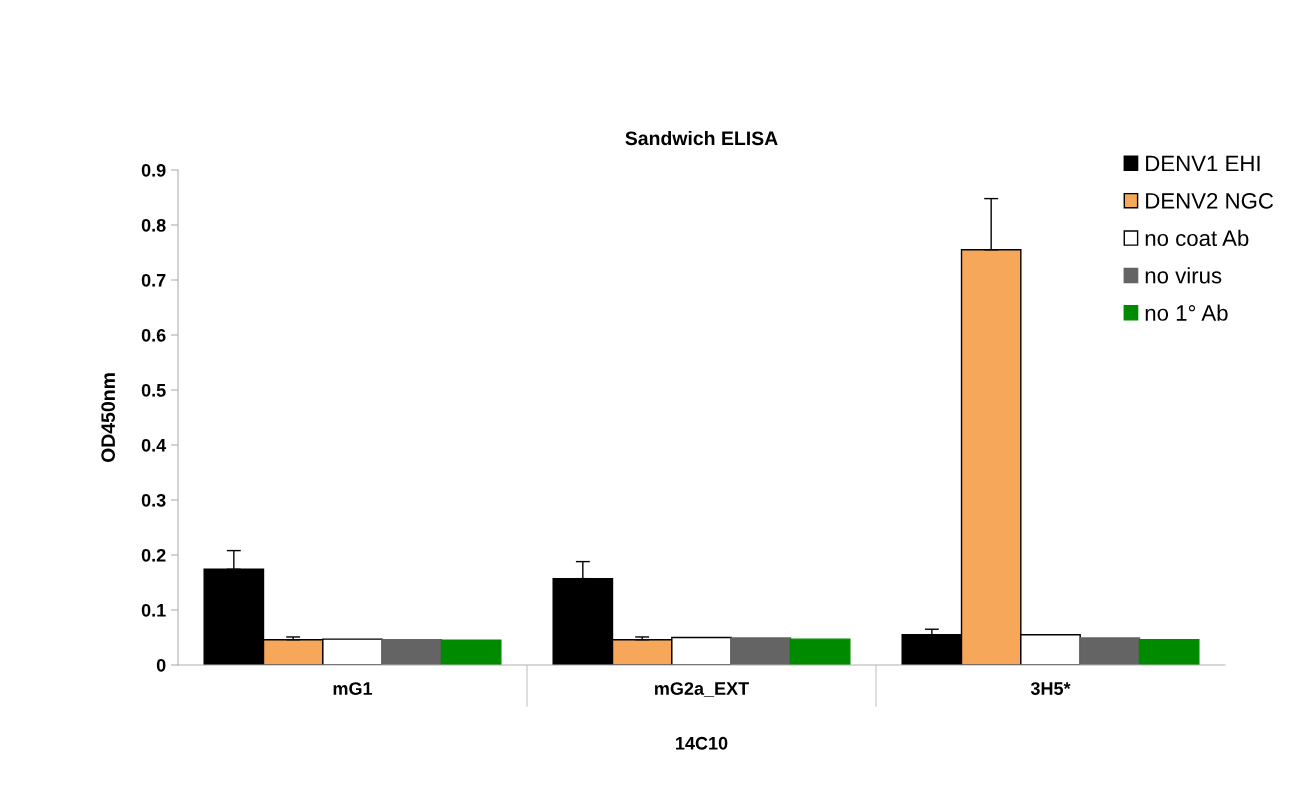 The width and height of the screenshot is (1307, 803). What do you see at coordinates (1183, 275) in the screenshot?
I see `legend-label: no virus` at bounding box center [1183, 275].